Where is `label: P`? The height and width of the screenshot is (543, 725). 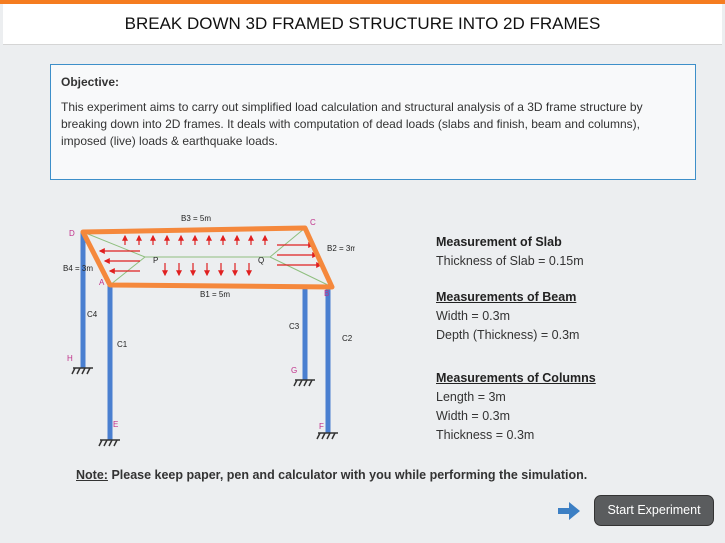
label: P is located at coordinates (155, 260).